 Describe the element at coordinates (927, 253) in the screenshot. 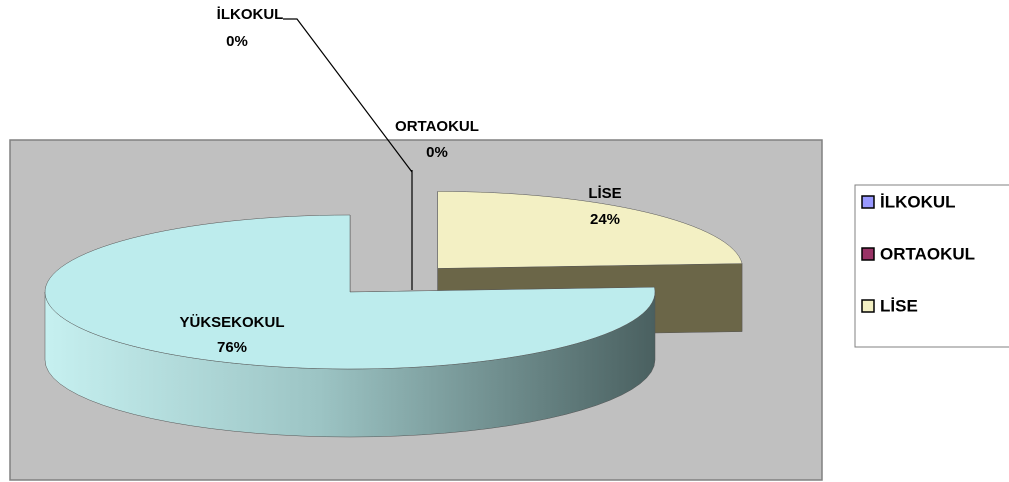

I see `legend-label: ORTAOKUL` at that location.